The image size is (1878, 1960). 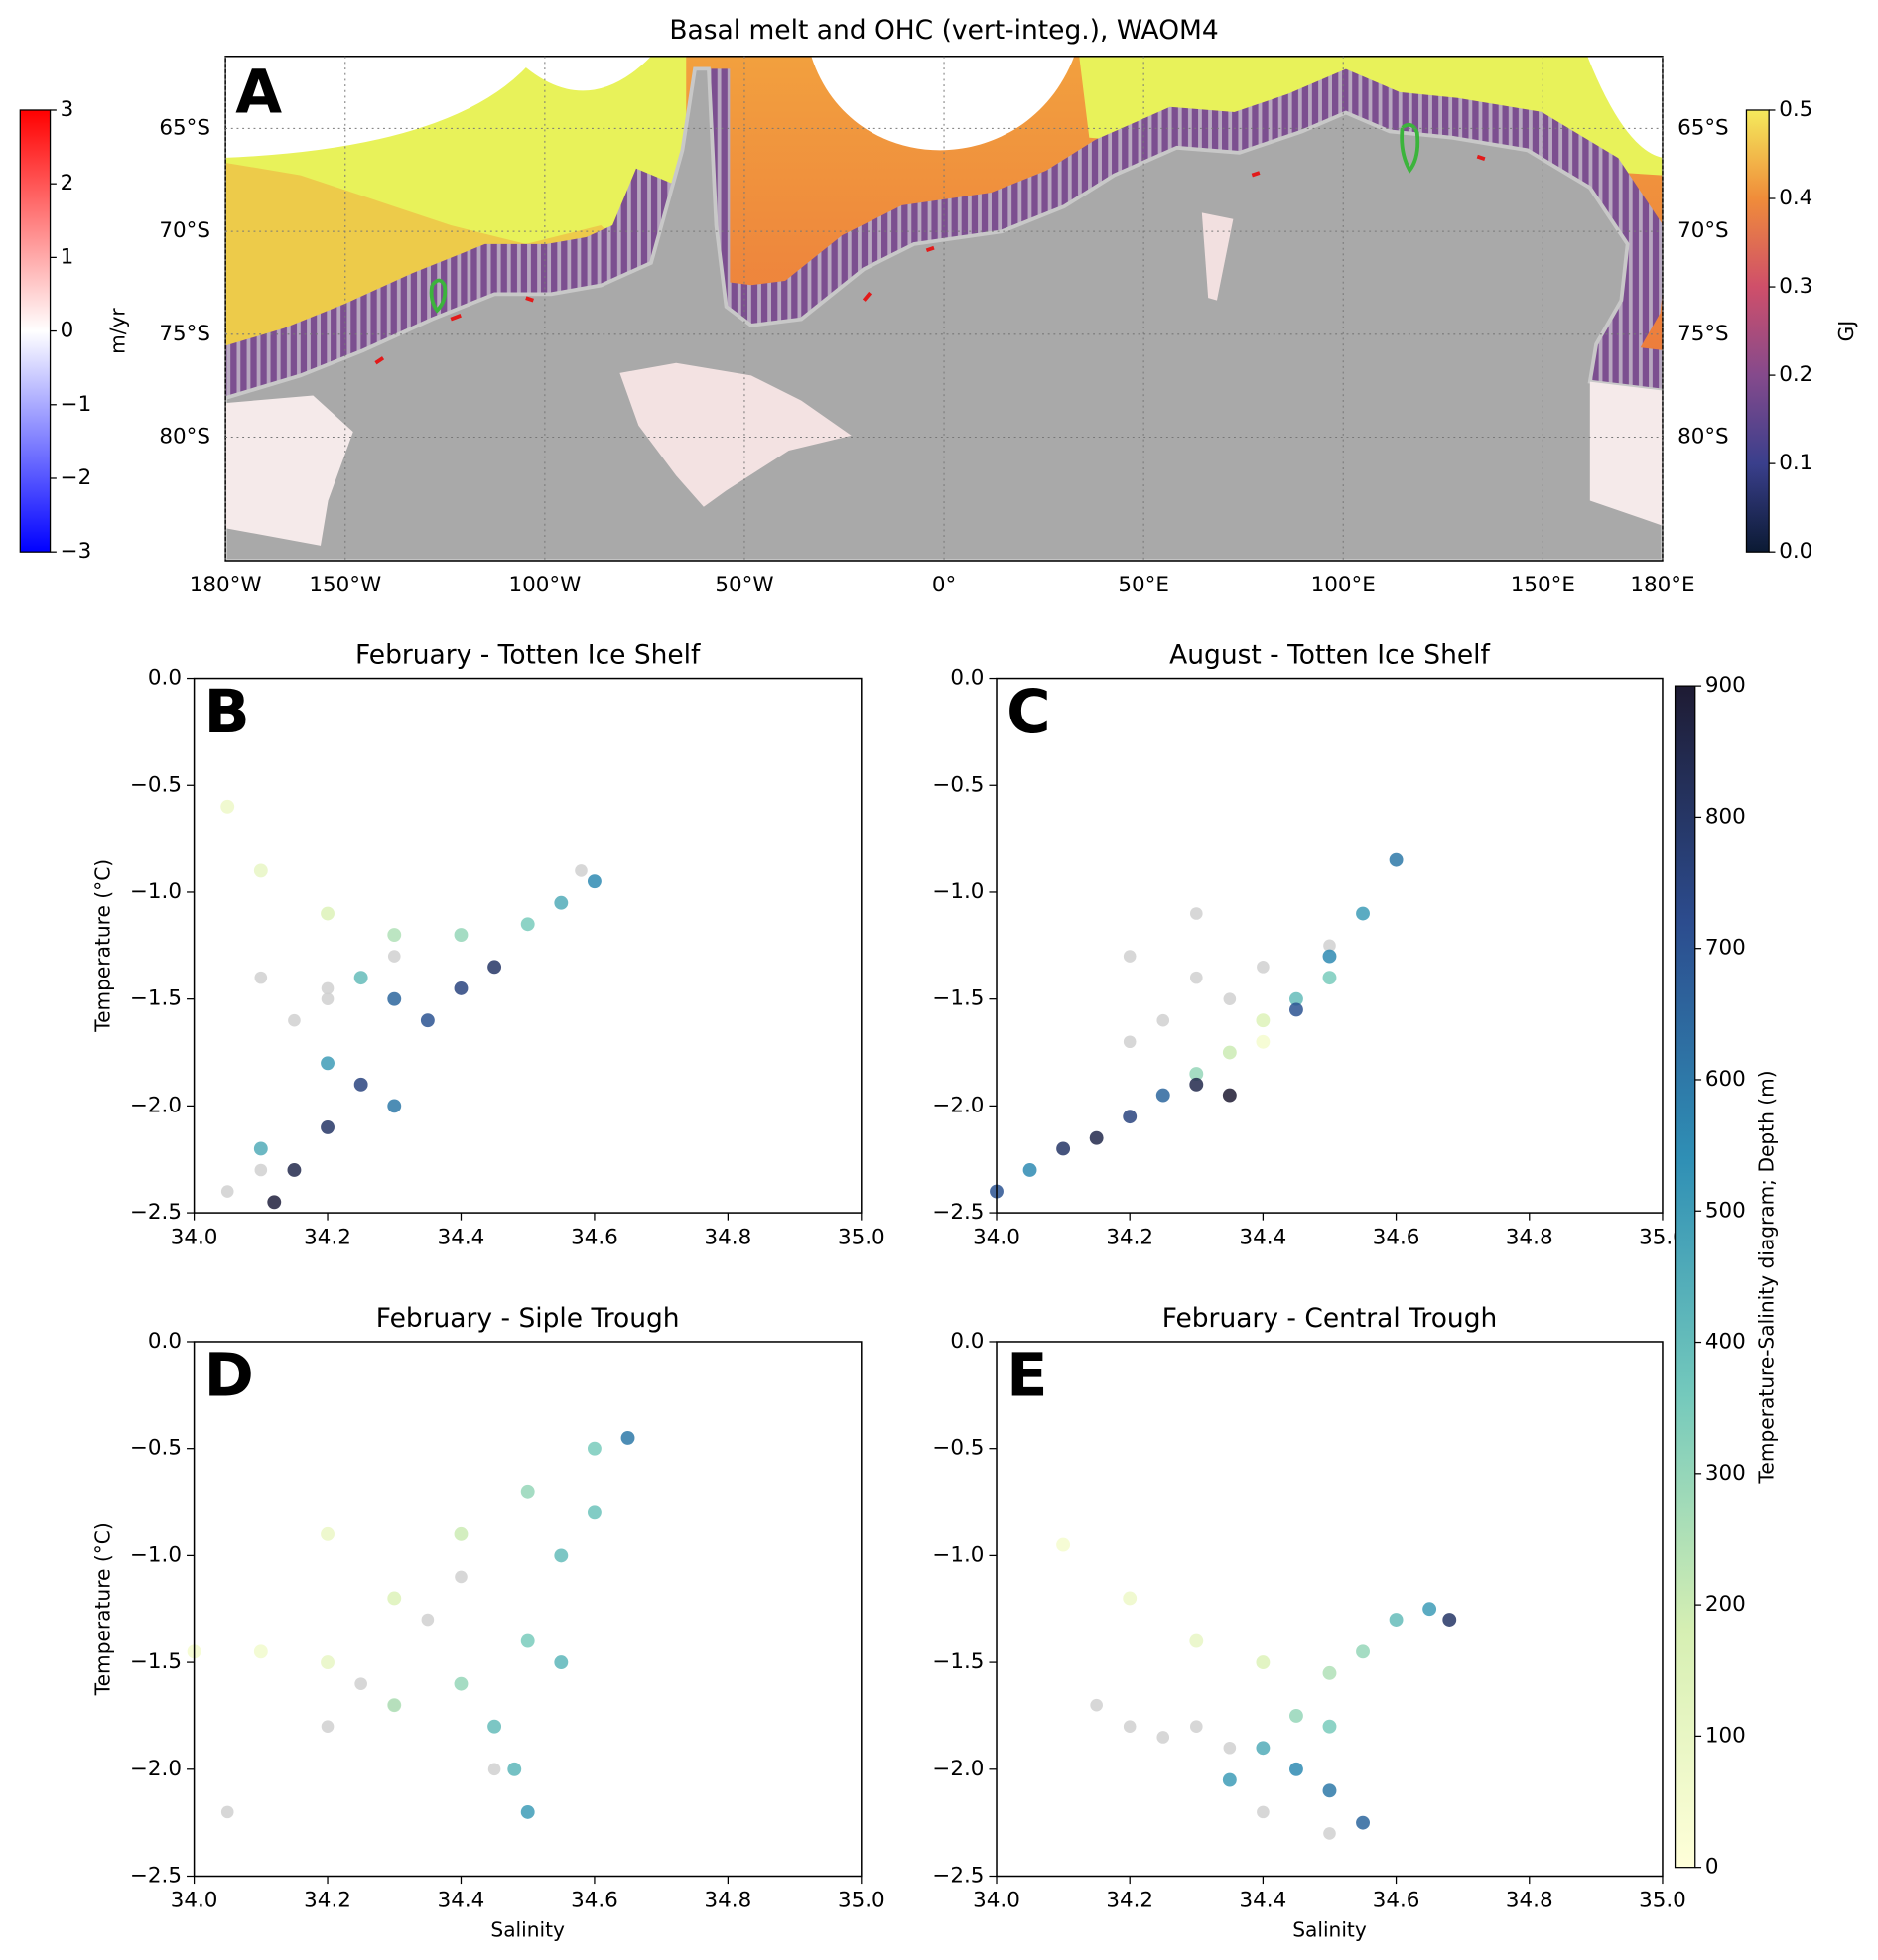 What do you see at coordinates (1725, 816) in the screenshot?
I see `colorbar-tick-label: 800` at bounding box center [1725, 816].